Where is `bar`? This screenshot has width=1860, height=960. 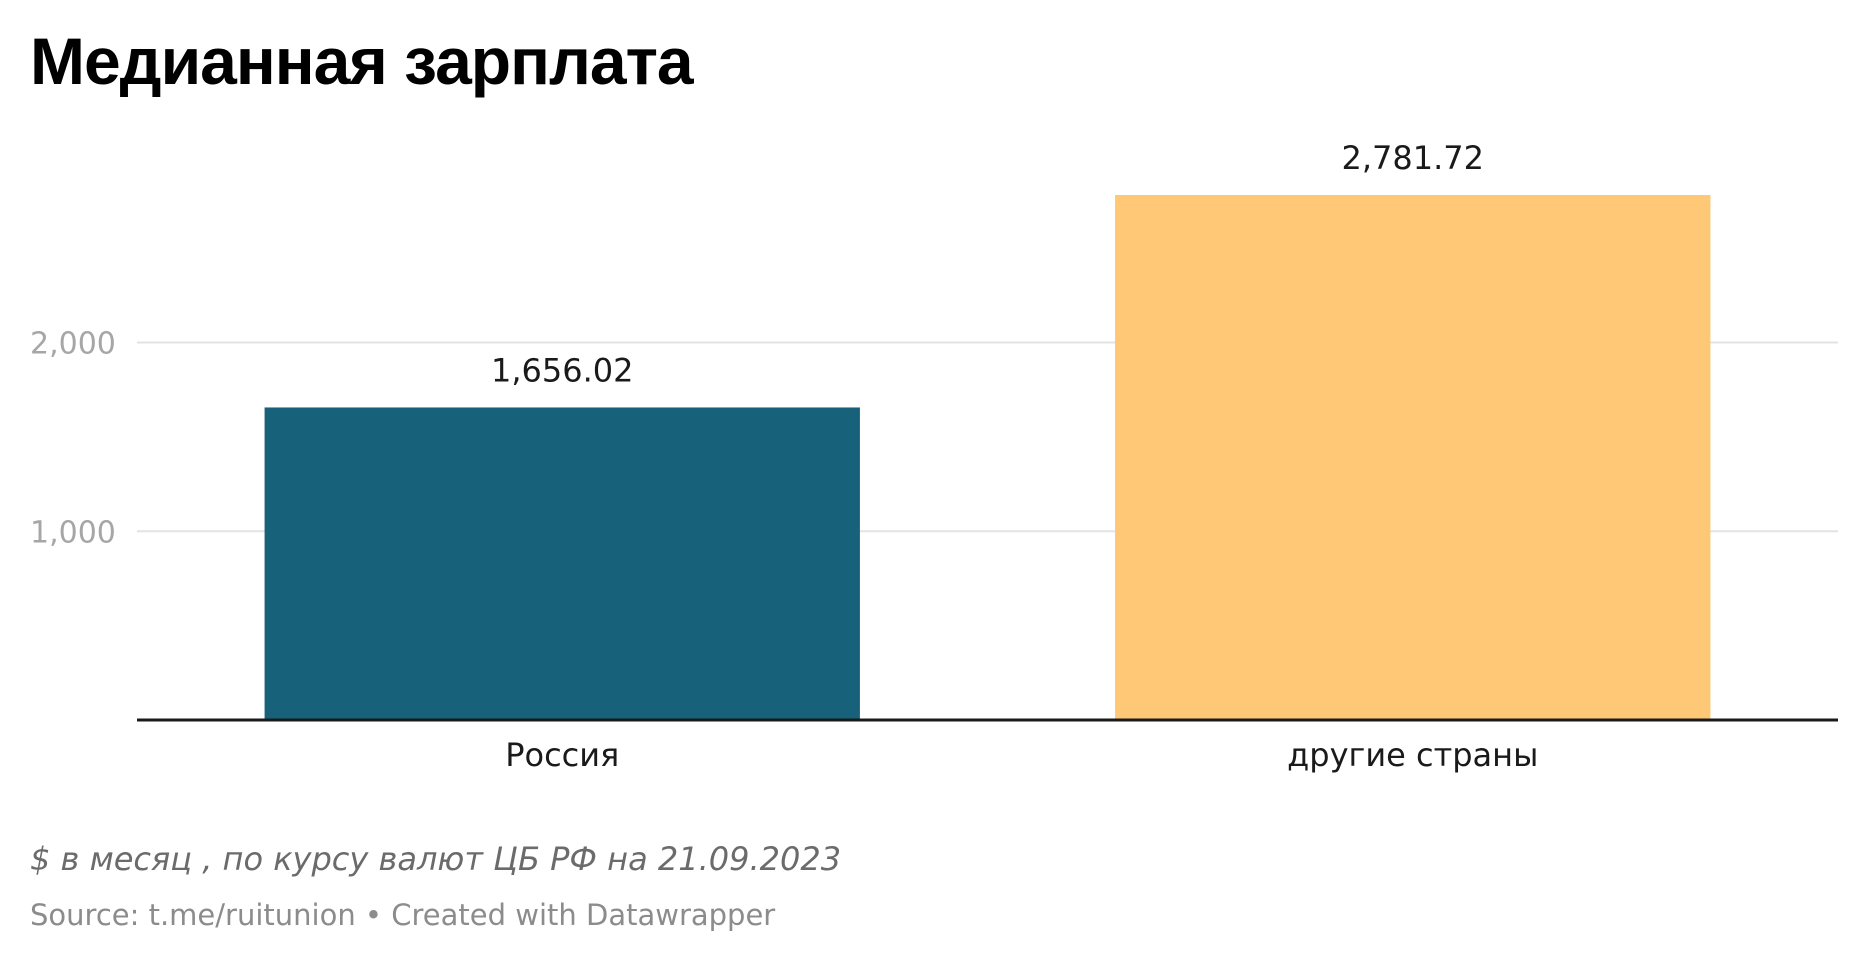 bar is located at coordinates (562, 563).